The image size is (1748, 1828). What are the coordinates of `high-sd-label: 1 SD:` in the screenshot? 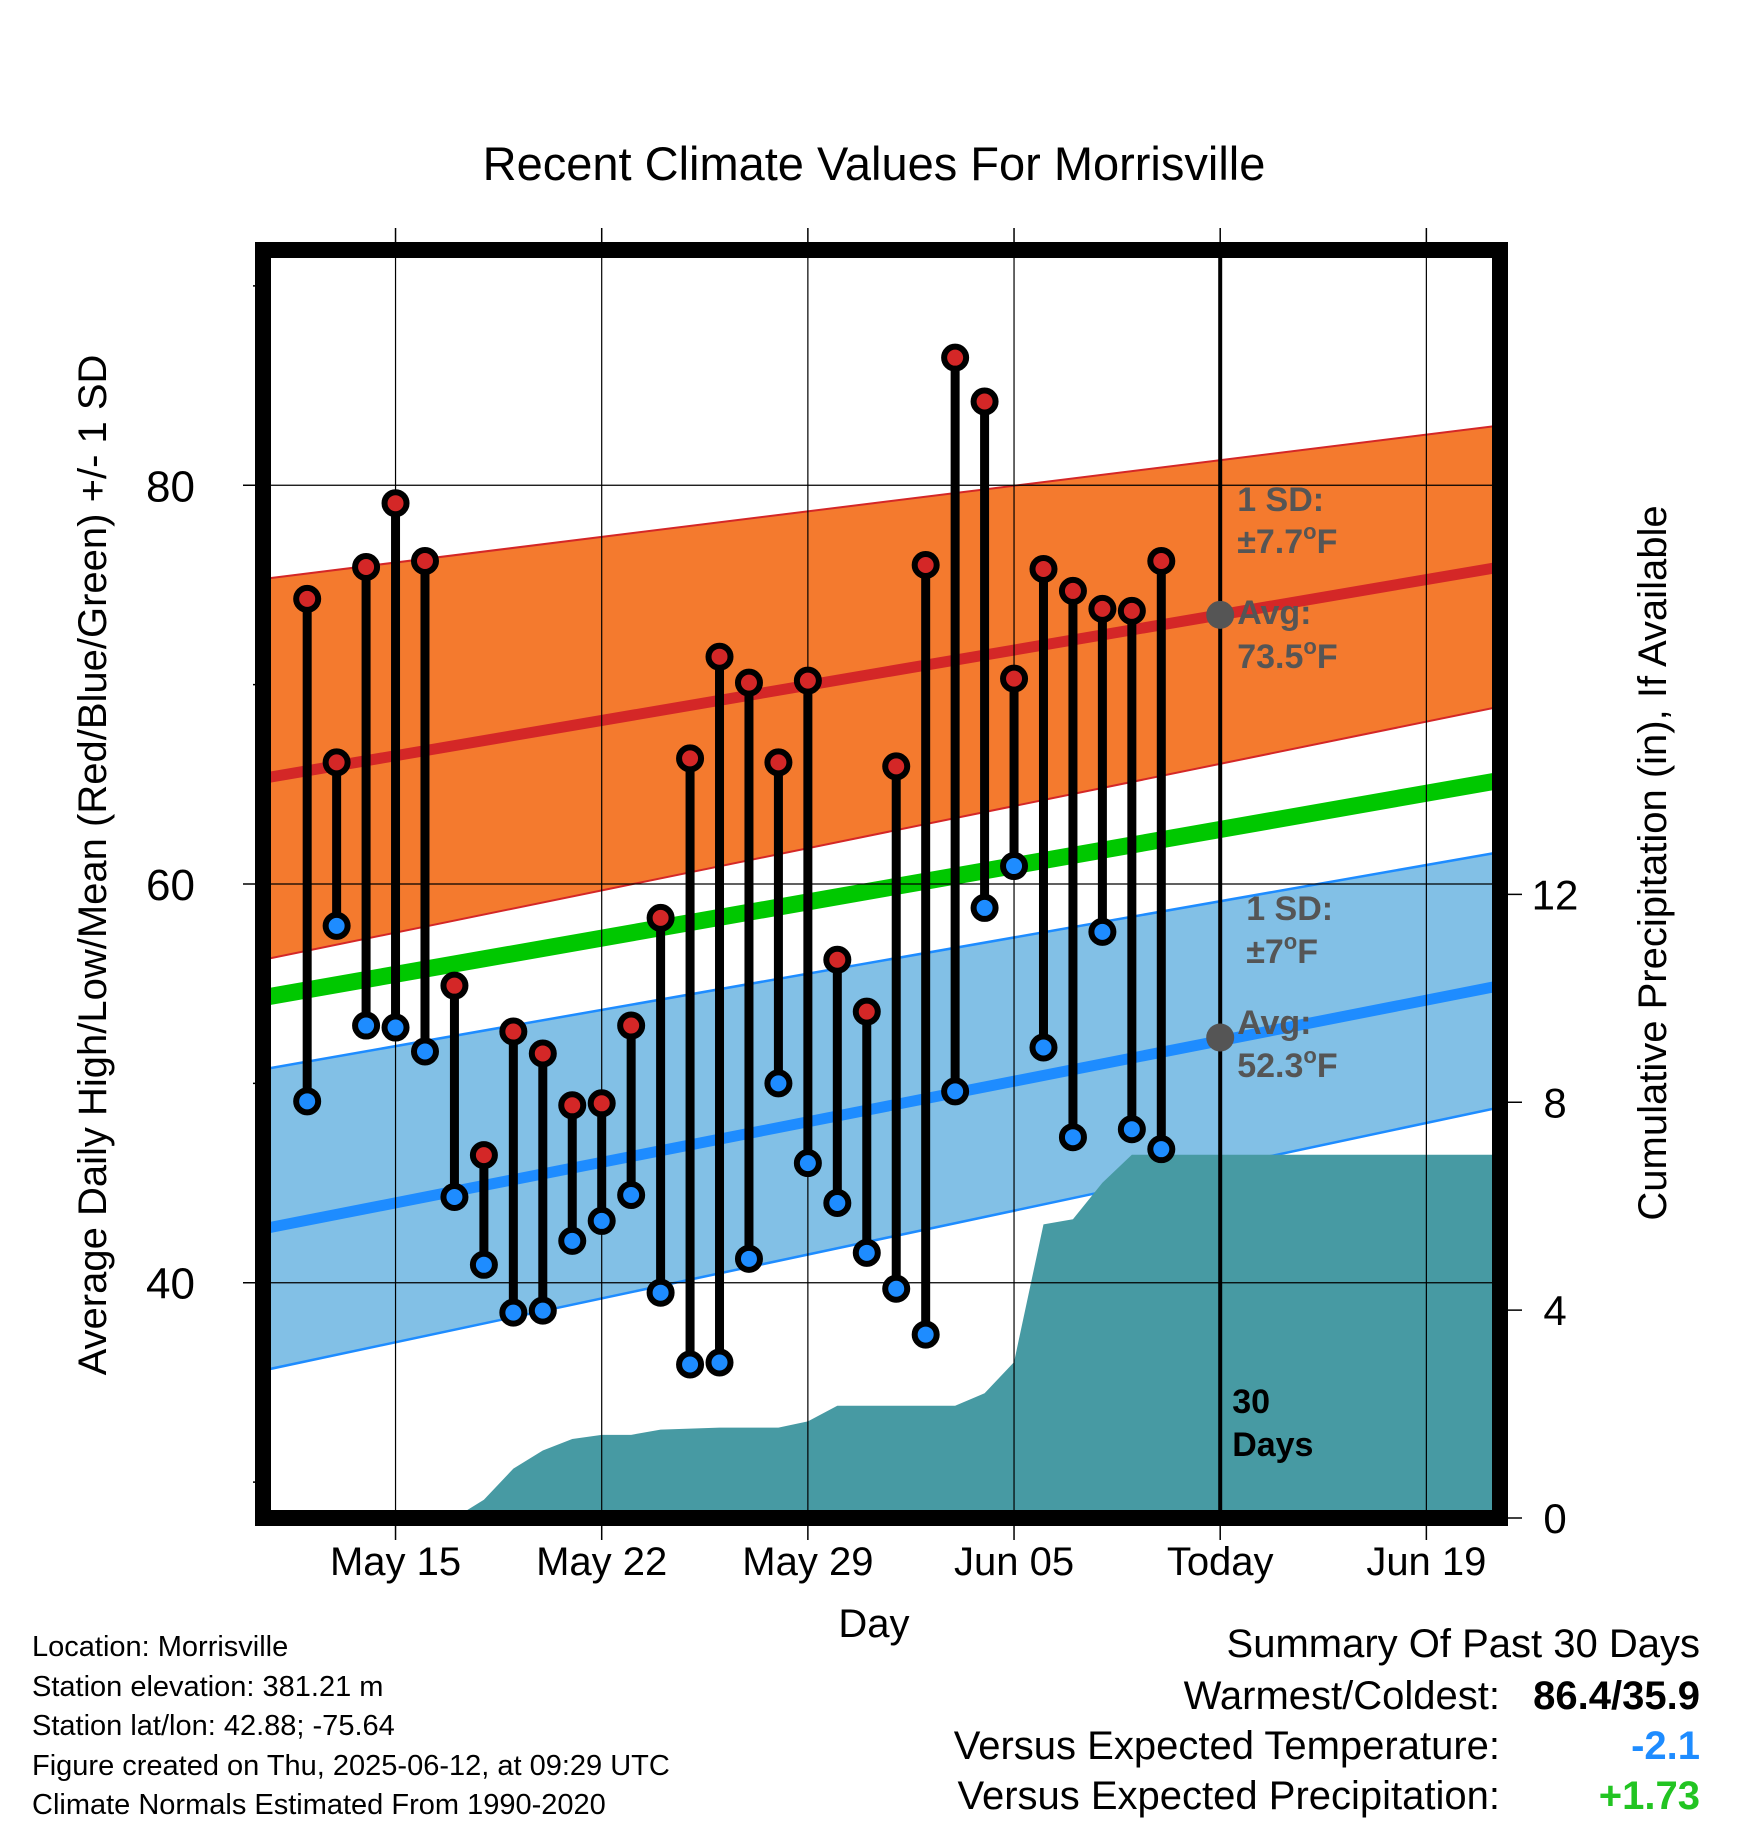 It's located at (1280, 500).